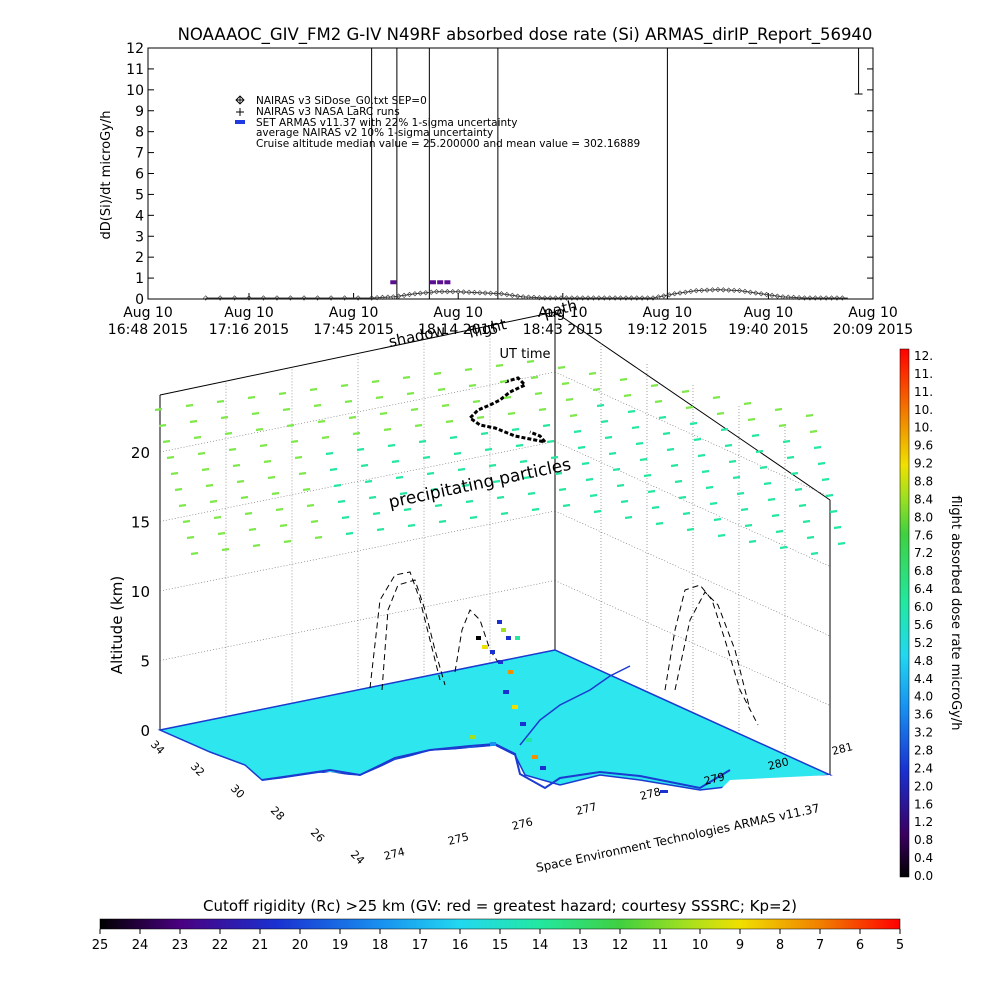  What do you see at coordinates (955, 613) in the screenshot?
I see `dose-colorbar-label: flight absorbed dose rate microGy/h` at bounding box center [955, 613].